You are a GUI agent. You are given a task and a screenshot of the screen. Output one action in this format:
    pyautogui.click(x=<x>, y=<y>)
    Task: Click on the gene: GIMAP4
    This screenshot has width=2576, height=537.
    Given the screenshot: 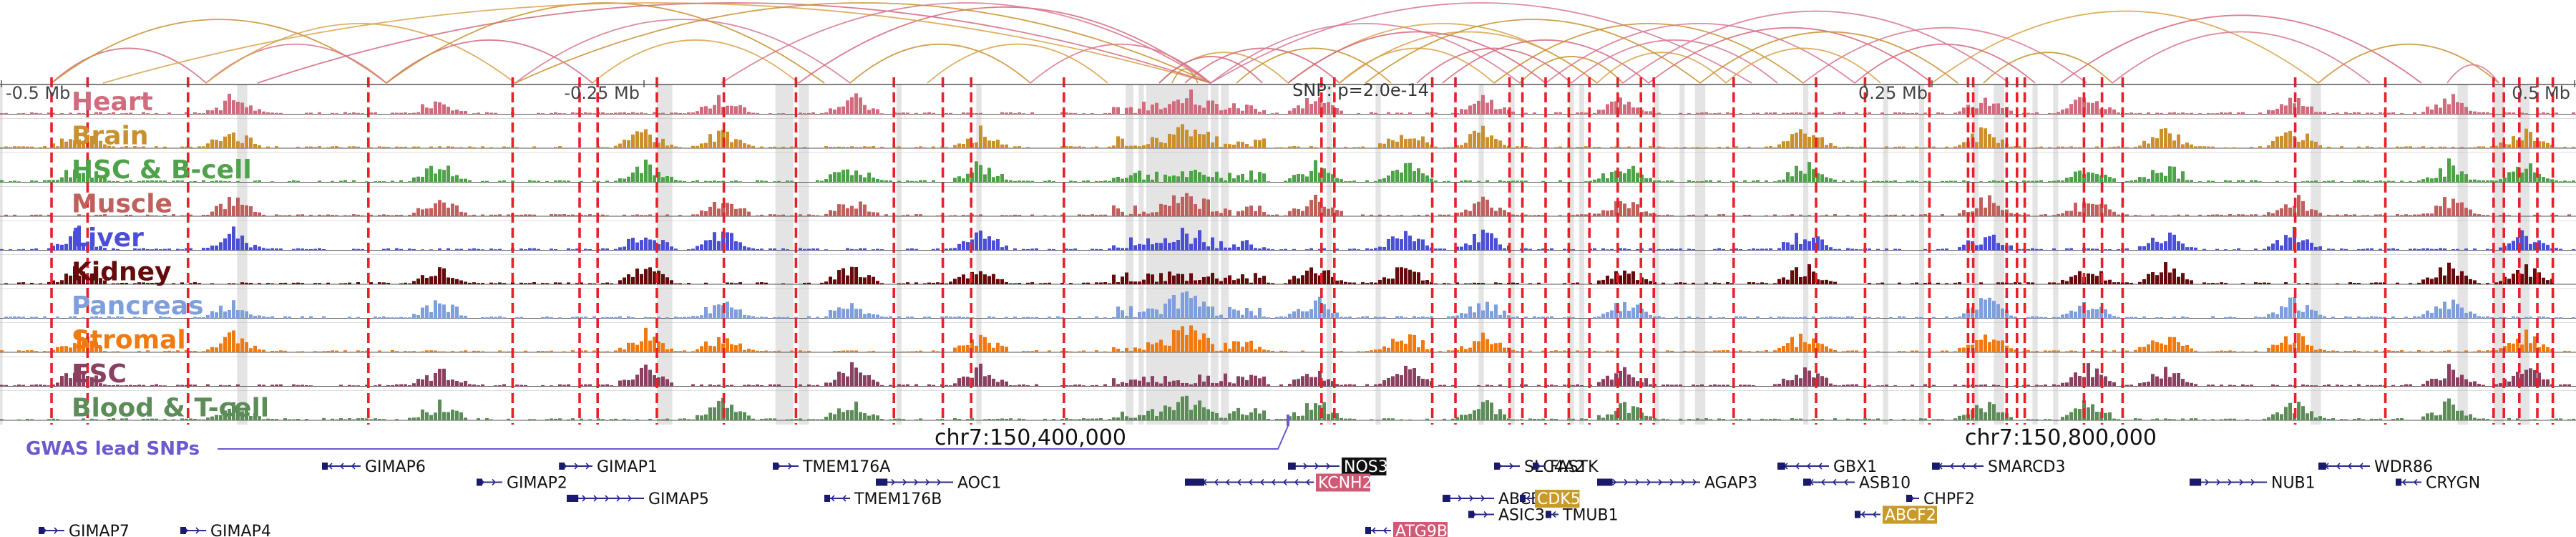 What is the action you would take?
    pyautogui.click(x=226, y=530)
    